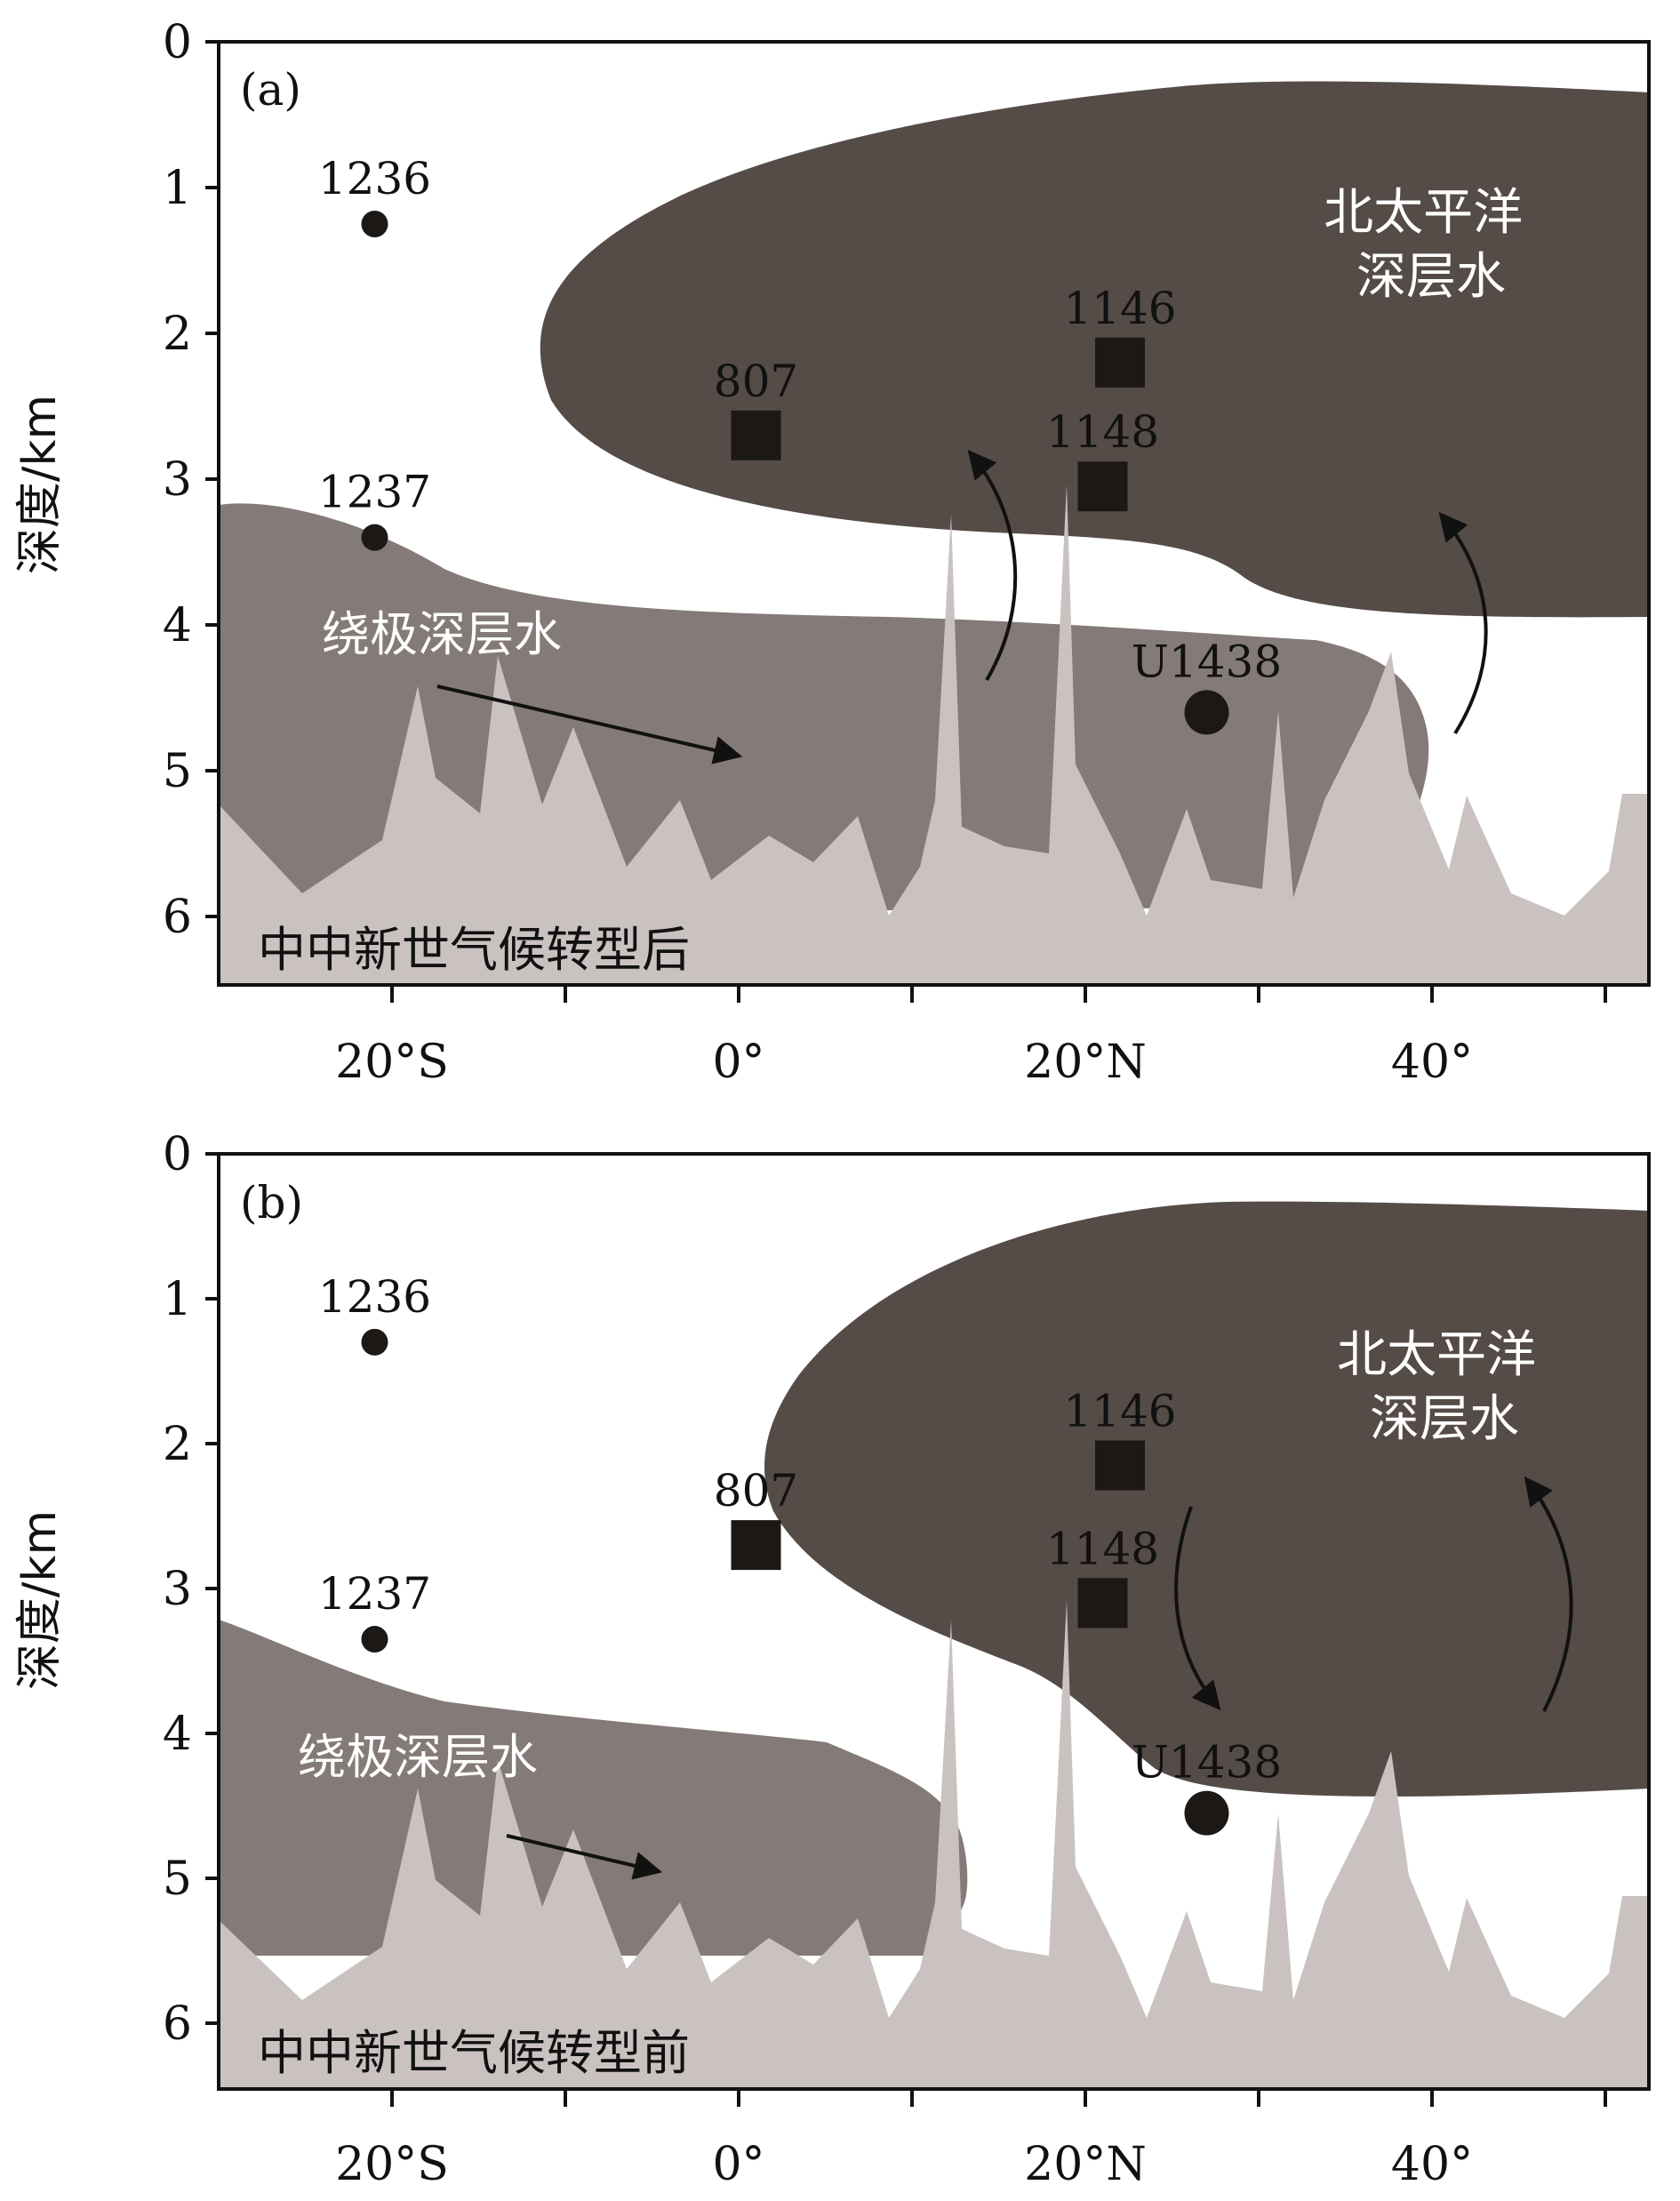 The width and height of the screenshot is (1680, 2201). What do you see at coordinates (1207, 662) in the screenshot?
I see `site-label-u1438-a: U1438` at bounding box center [1207, 662].